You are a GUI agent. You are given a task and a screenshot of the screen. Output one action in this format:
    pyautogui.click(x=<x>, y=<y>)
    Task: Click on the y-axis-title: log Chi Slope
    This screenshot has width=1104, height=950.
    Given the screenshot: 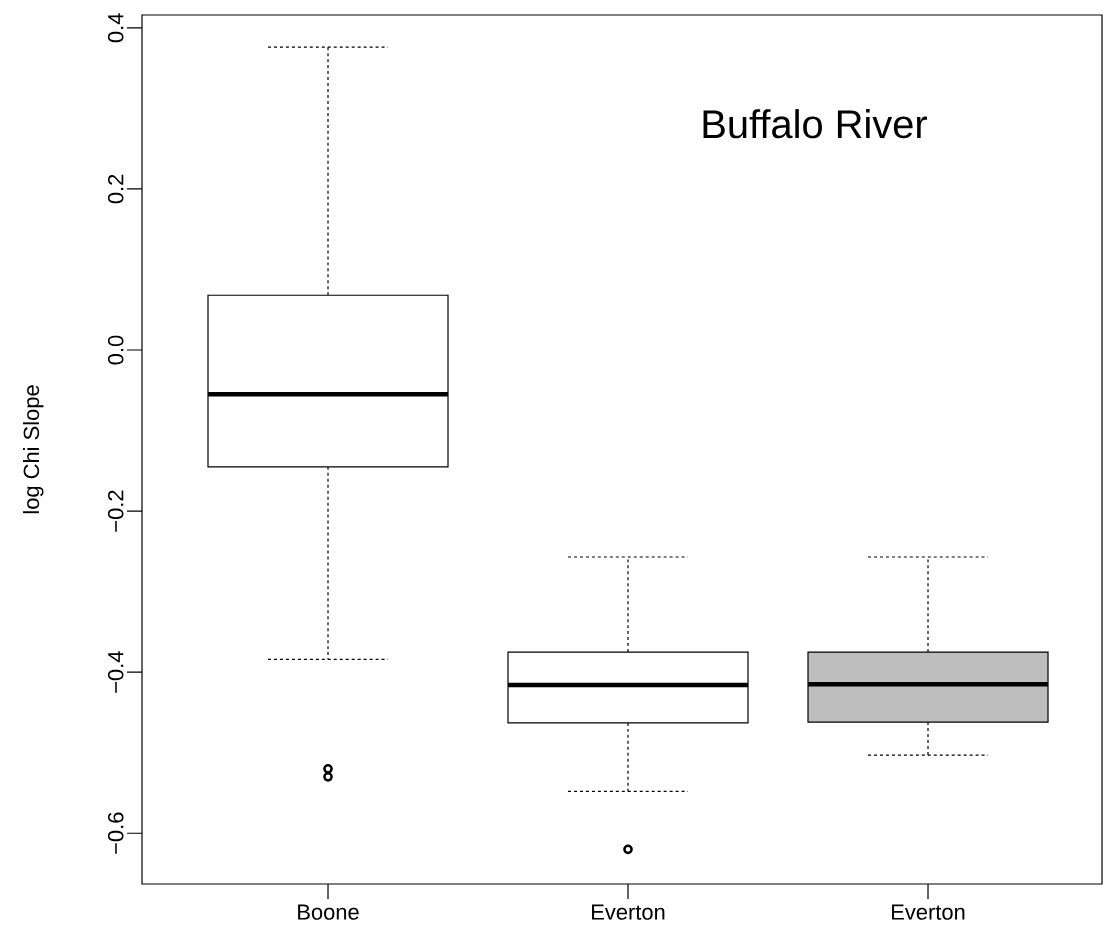 What is the action you would take?
    pyautogui.click(x=33, y=449)
    